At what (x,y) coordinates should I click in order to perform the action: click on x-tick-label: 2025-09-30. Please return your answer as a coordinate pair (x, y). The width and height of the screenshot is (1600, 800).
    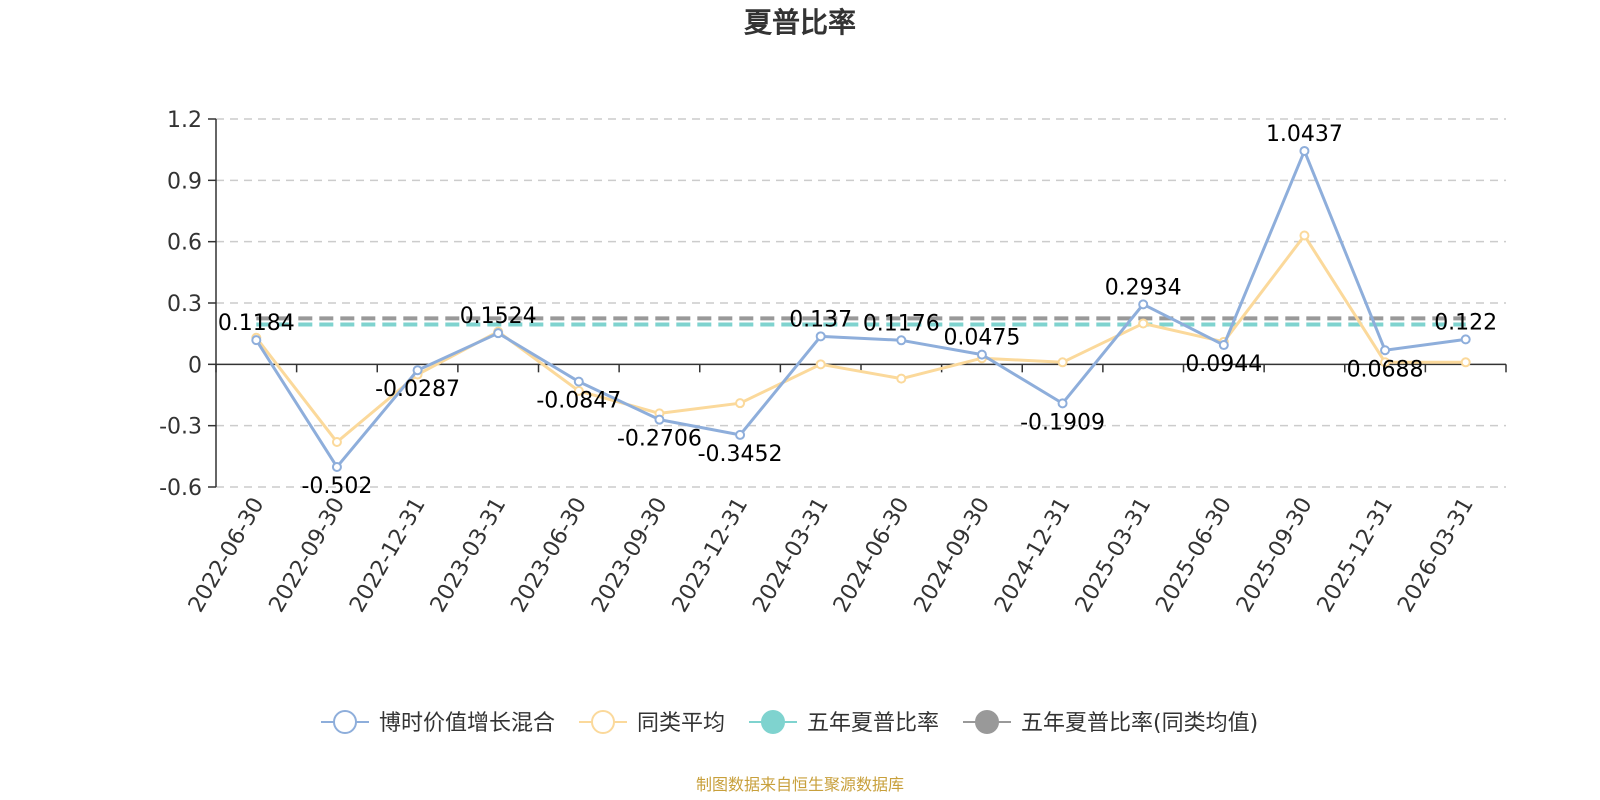
    Looking at the image, I should click on (1275, 555).